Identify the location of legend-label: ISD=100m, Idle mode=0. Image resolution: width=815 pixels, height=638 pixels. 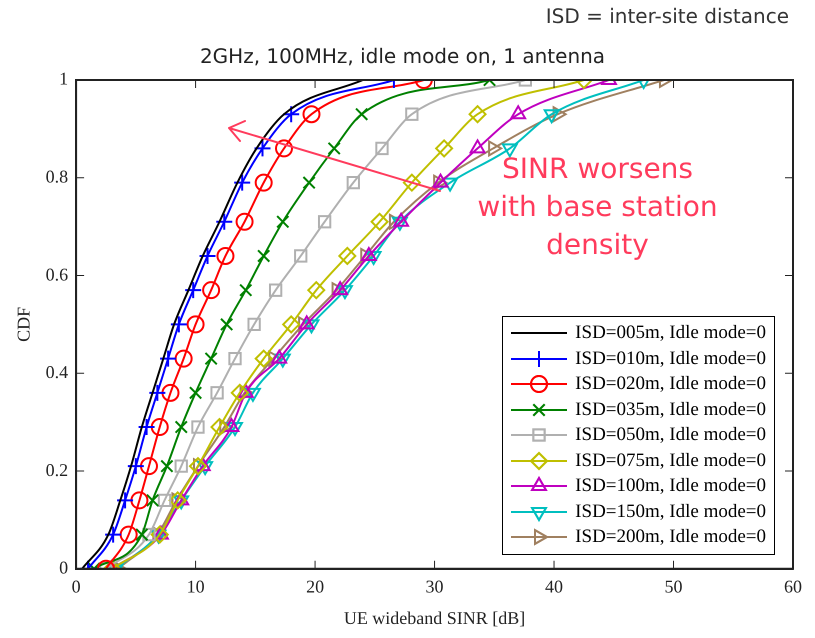
(670, 486).